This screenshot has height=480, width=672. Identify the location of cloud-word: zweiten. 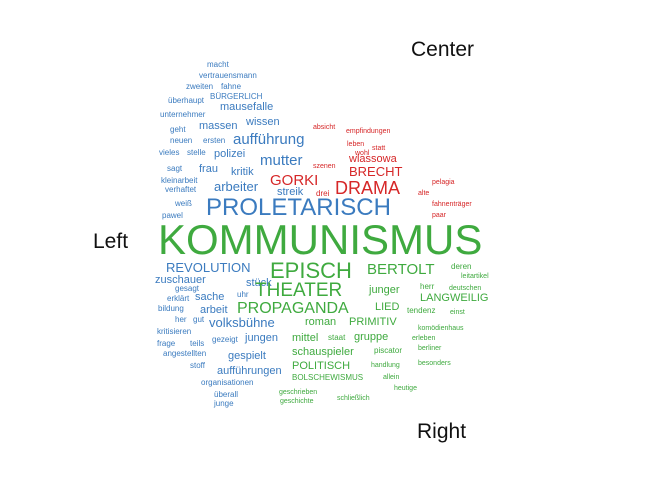
(200, 86).